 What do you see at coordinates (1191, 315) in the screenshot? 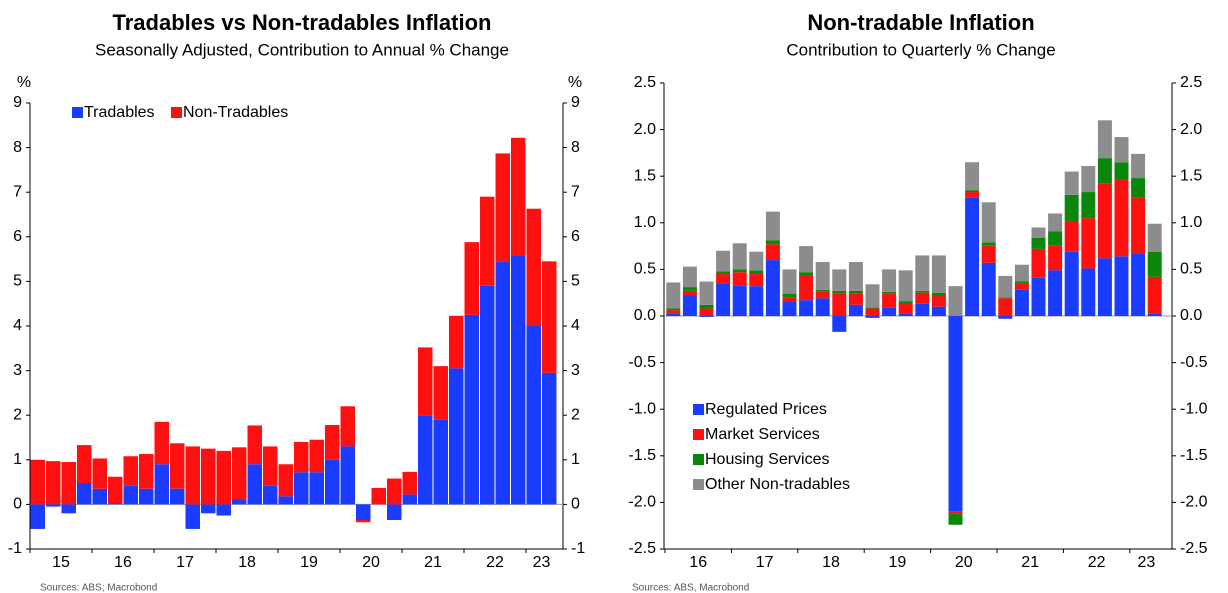
I see `y2-tick-label: 0.0` at bounding box center [1191, 315].